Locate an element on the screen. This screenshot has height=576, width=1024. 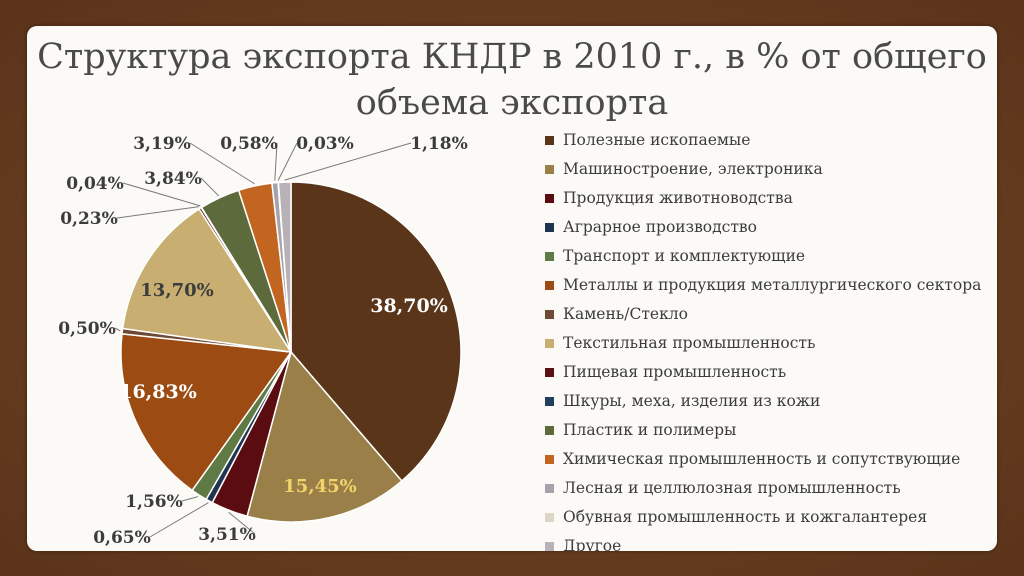
data-label-1: 38,70% is located at coordinates (409, 306).